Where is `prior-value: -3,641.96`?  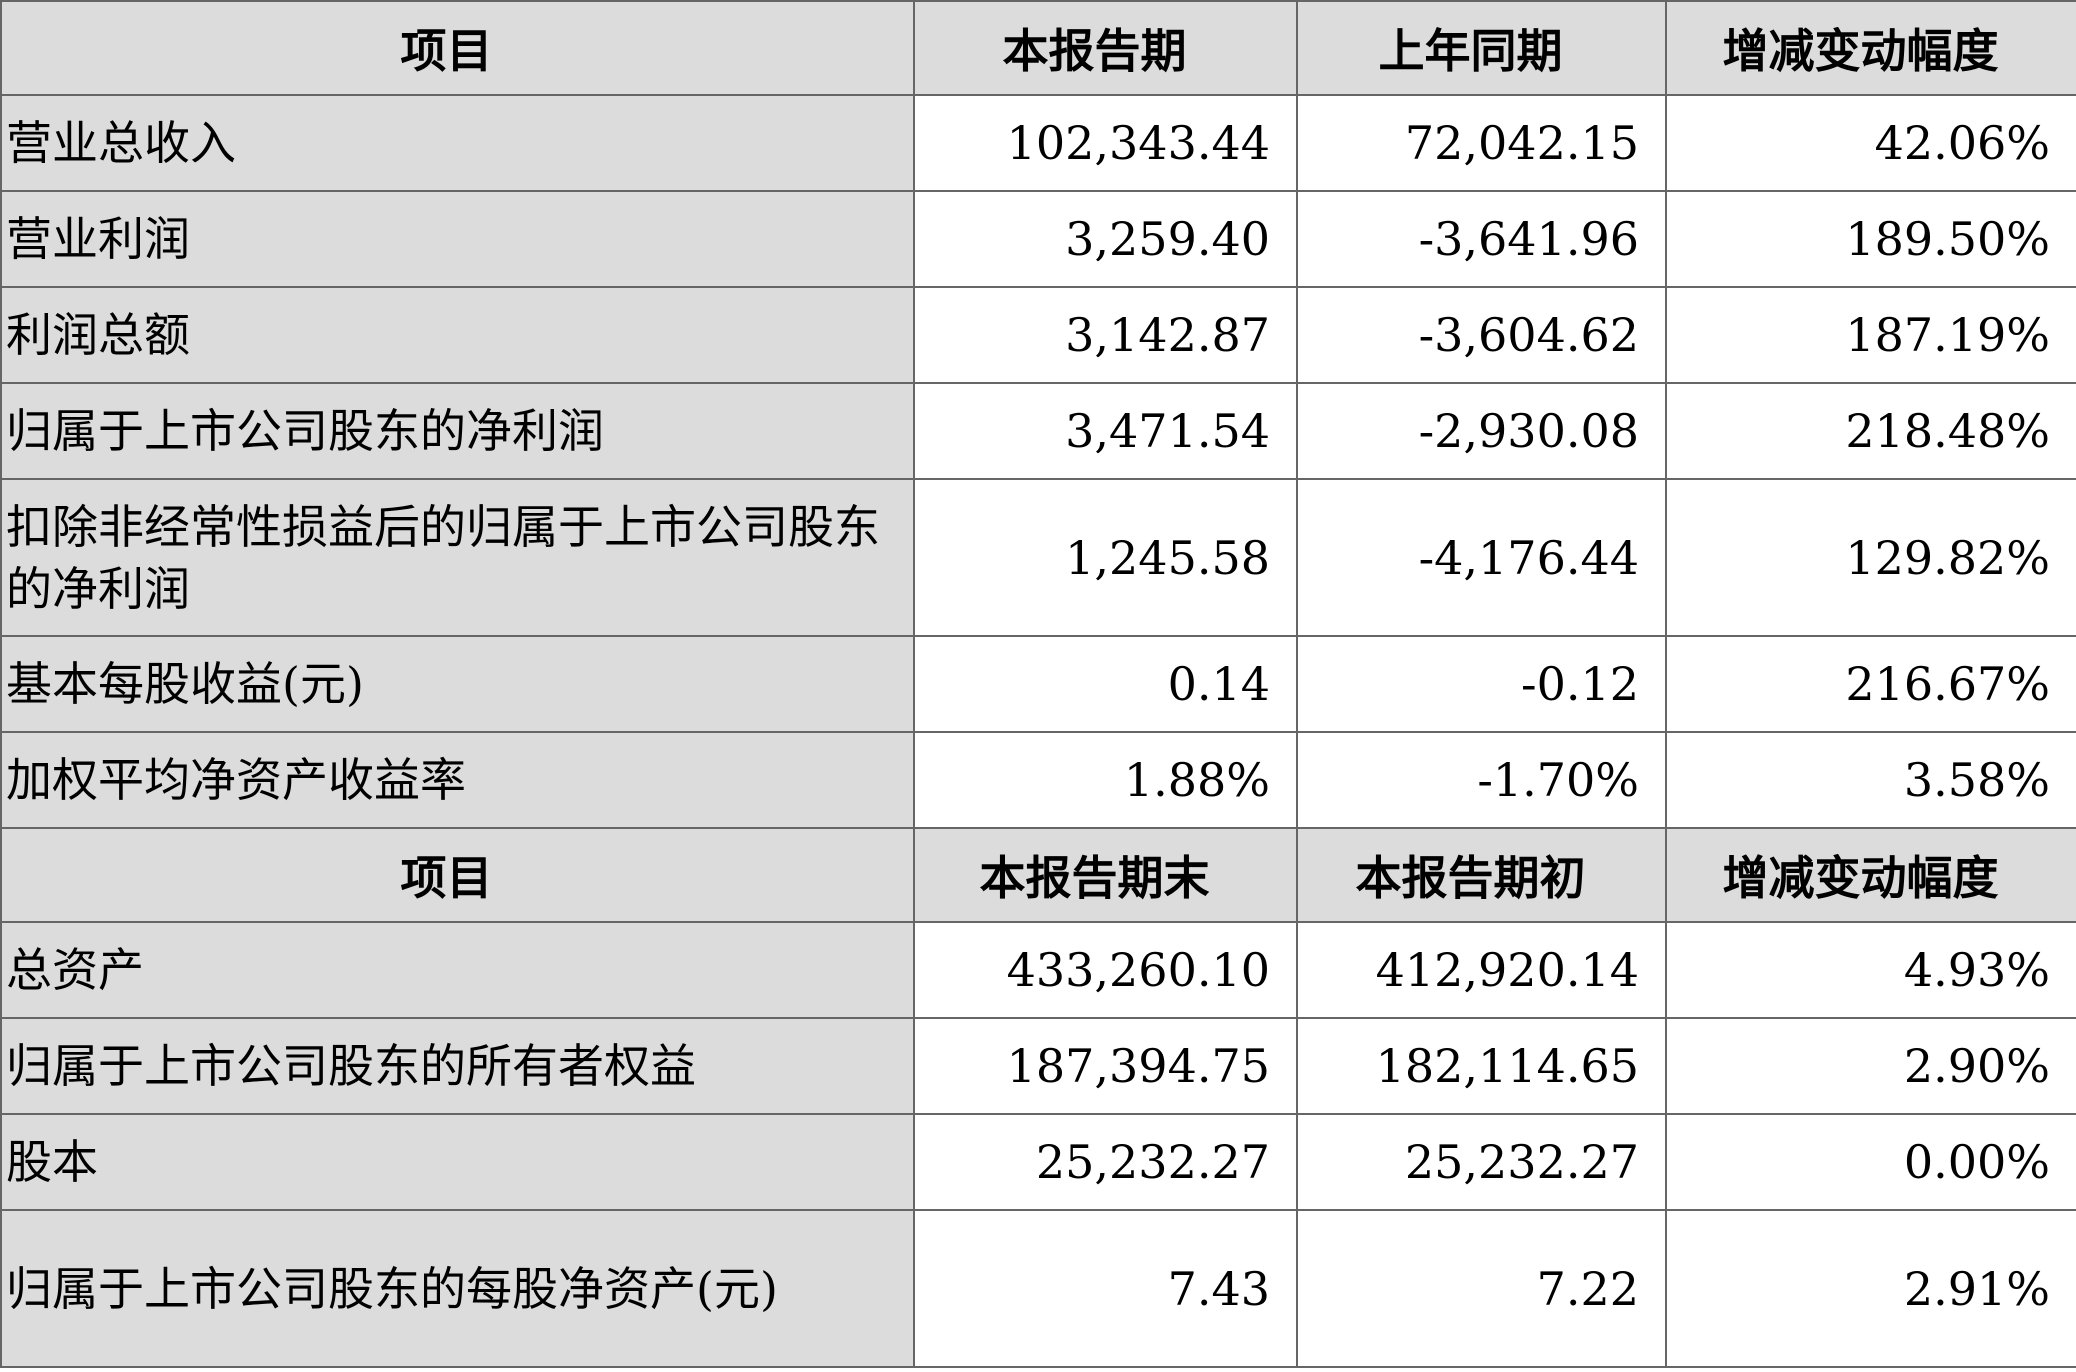
prior-value: -3,641.96 is located at coordinates (1481, 239).